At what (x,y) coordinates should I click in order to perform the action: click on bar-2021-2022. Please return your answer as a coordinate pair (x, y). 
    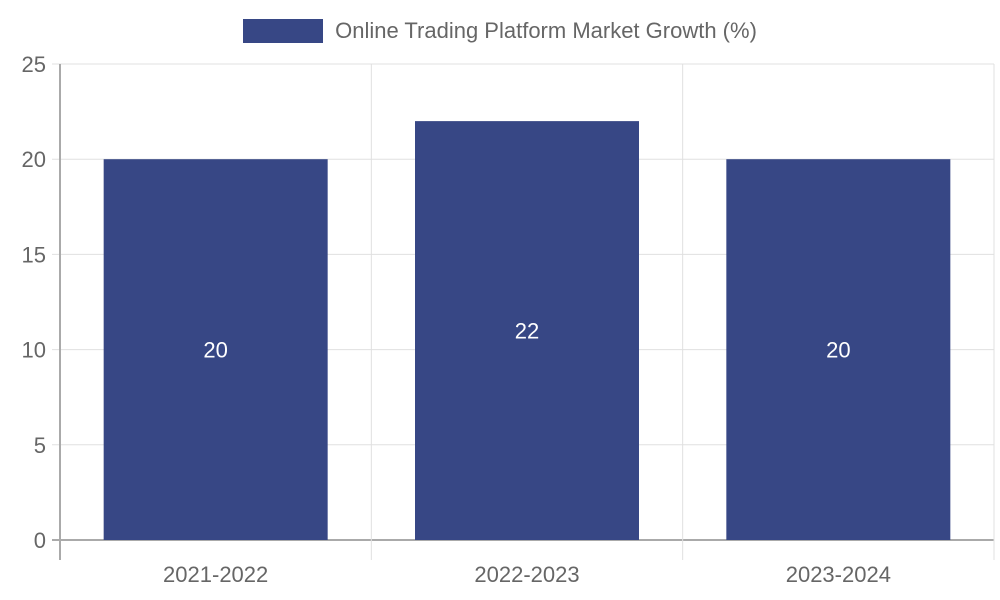
    Looking at the image, I should click on (215, 349).